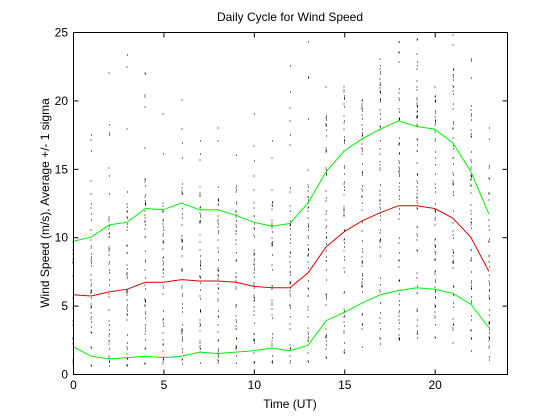 The height and width of the screenshot is (420, 560). What do you see at coordinates (164, 385) in the screenshot?
I see `x-tick-label: 5` at bounding box center [164, 385].